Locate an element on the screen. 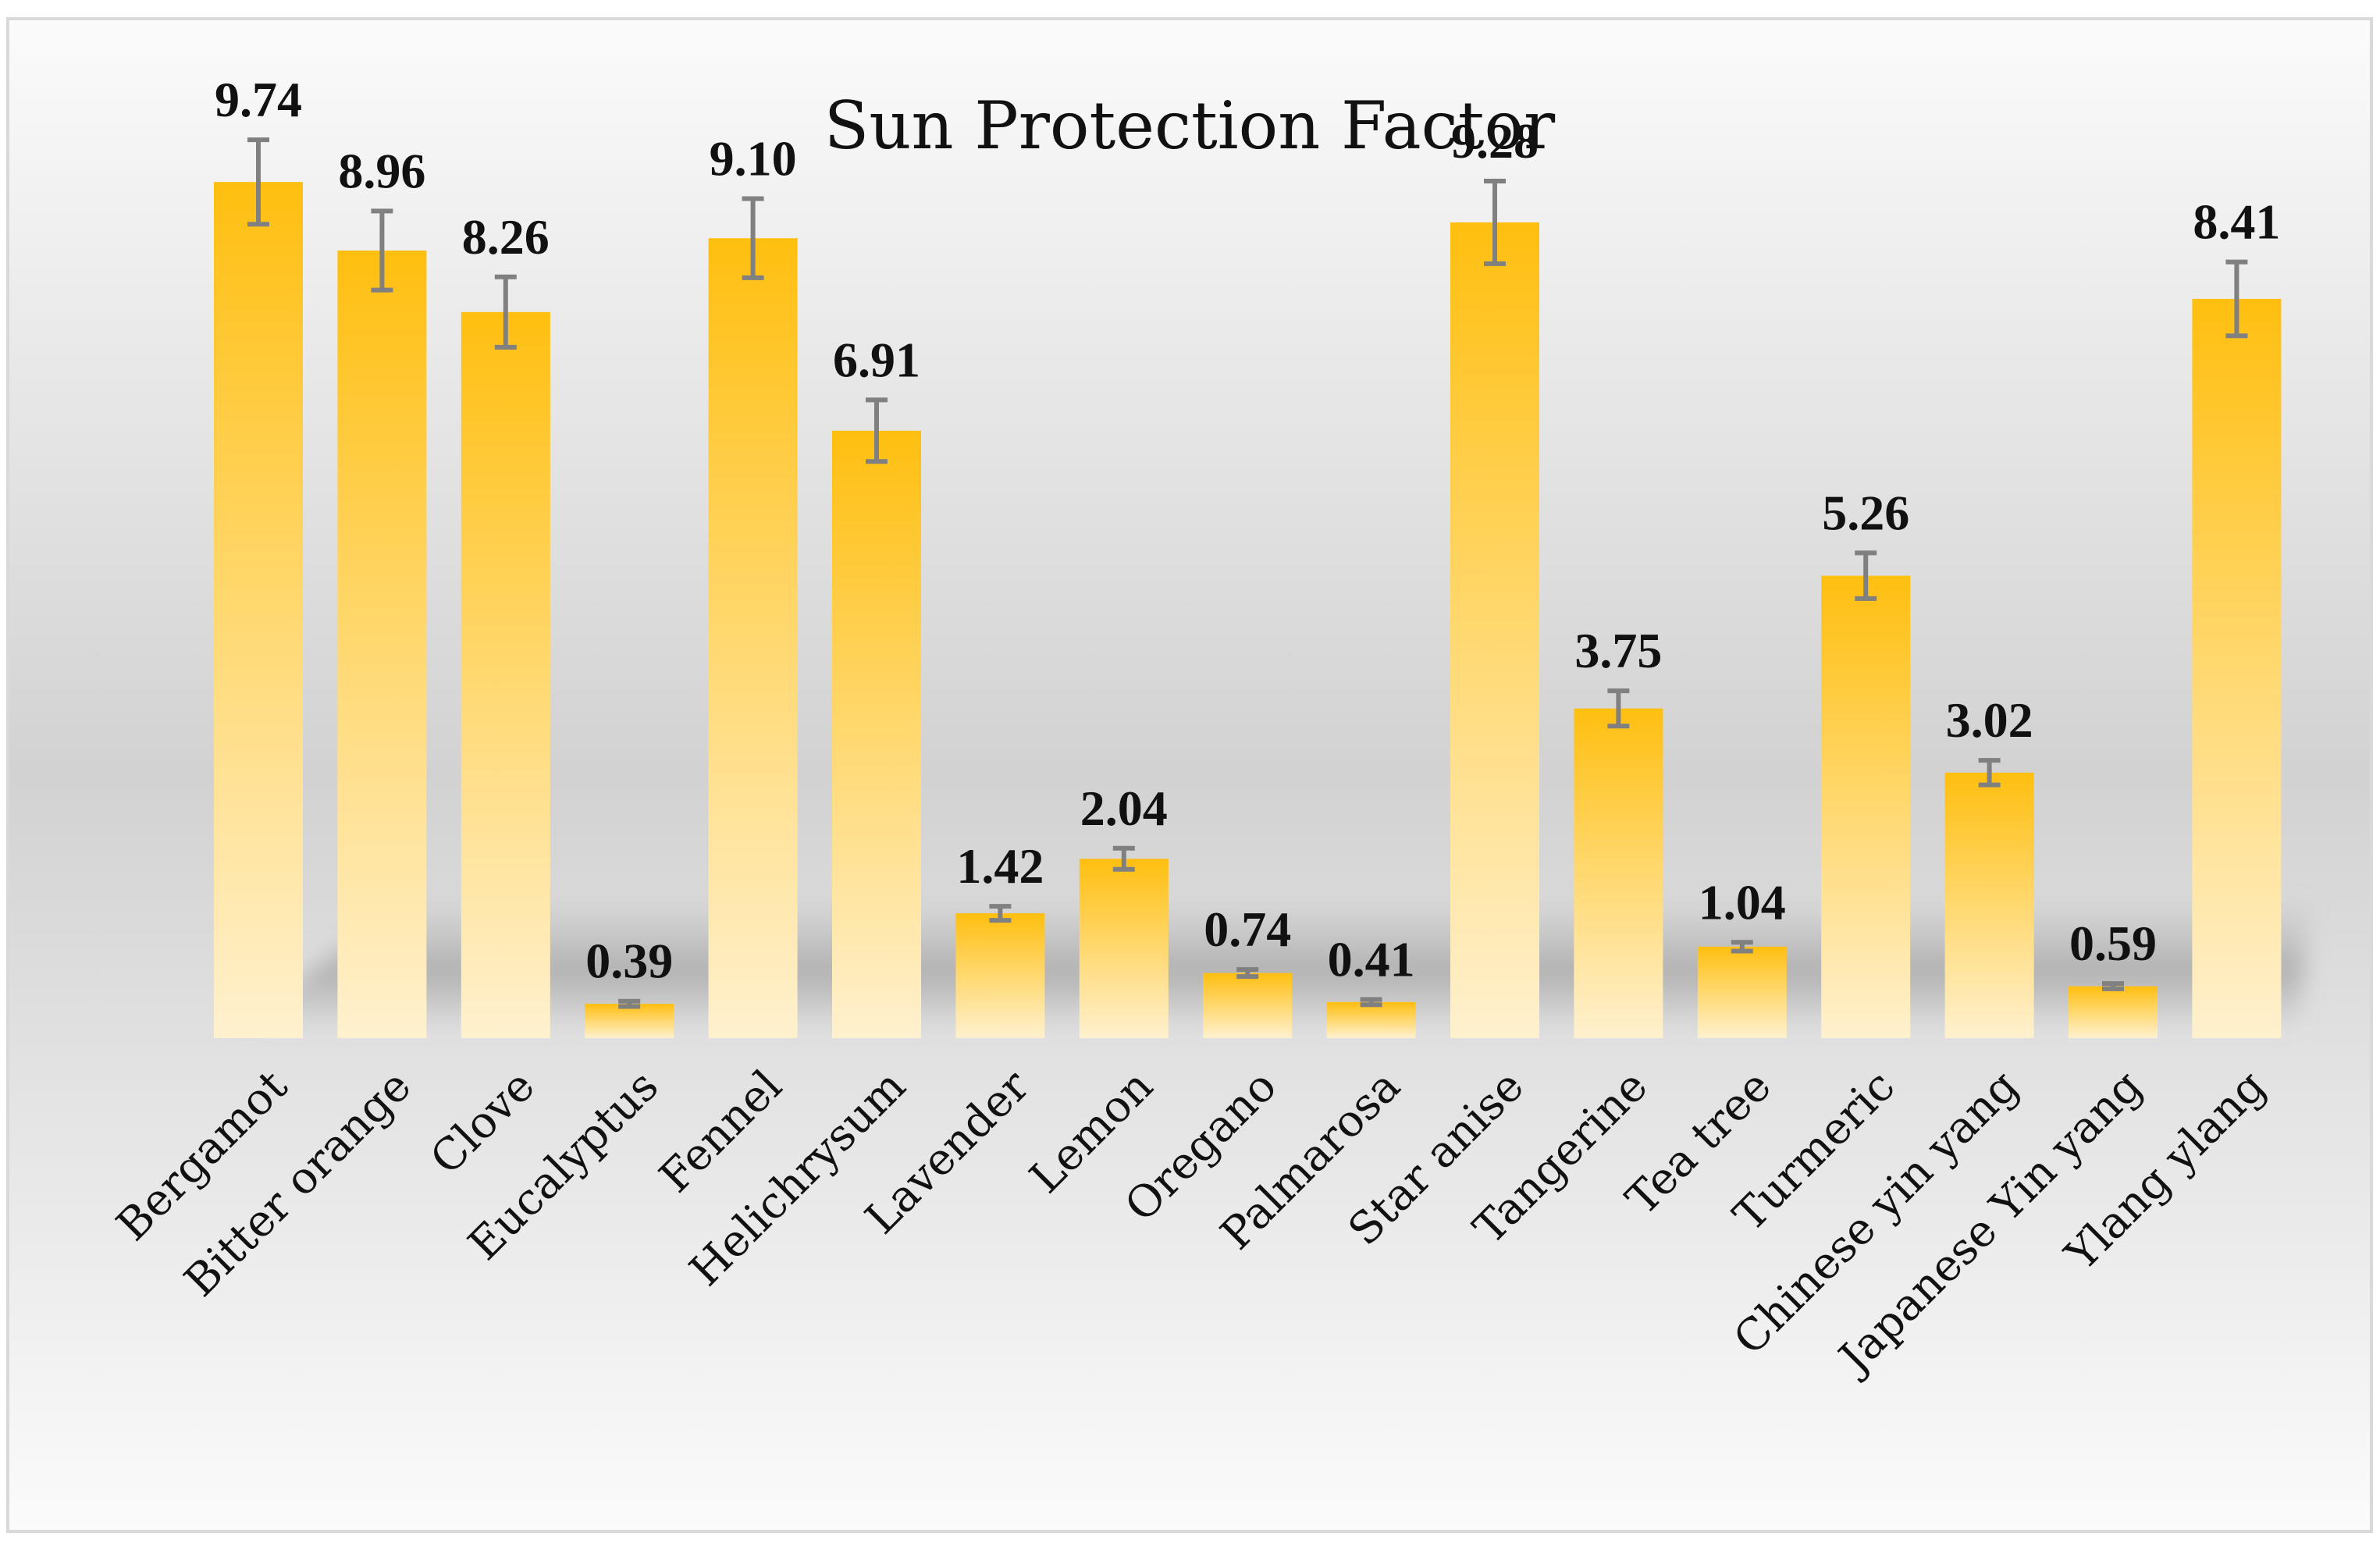 The width and height of the screenshot is (2380, 1547). value-label-oregano: 0.74 is located at coordinates (1247, 929).